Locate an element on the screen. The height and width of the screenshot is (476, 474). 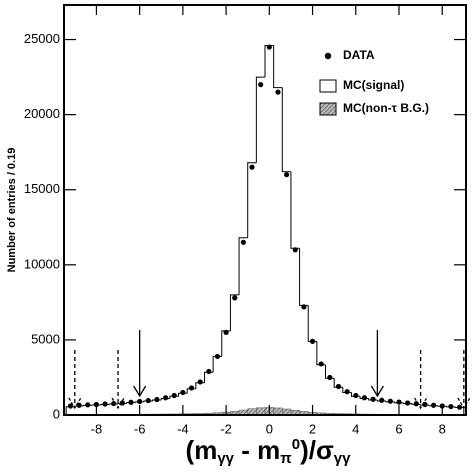
legend-label: MC(signal) is located at coordinates (373, 85).